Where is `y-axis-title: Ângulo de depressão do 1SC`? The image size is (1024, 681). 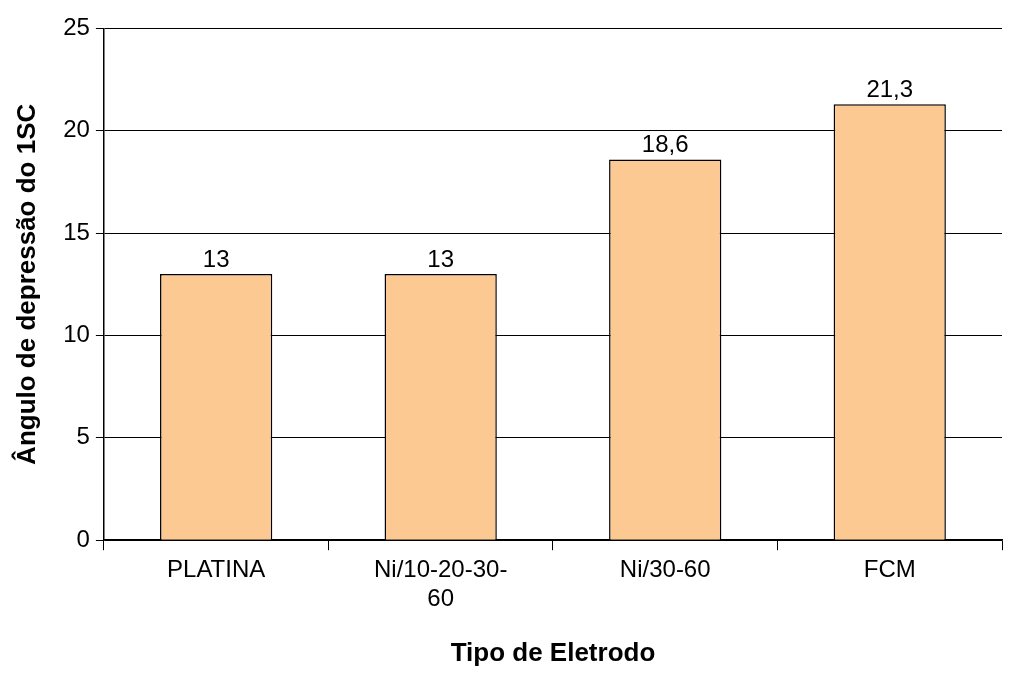 y-axis-title: Ângulo de depressão do 1SC is located at coordinates (25, 284).